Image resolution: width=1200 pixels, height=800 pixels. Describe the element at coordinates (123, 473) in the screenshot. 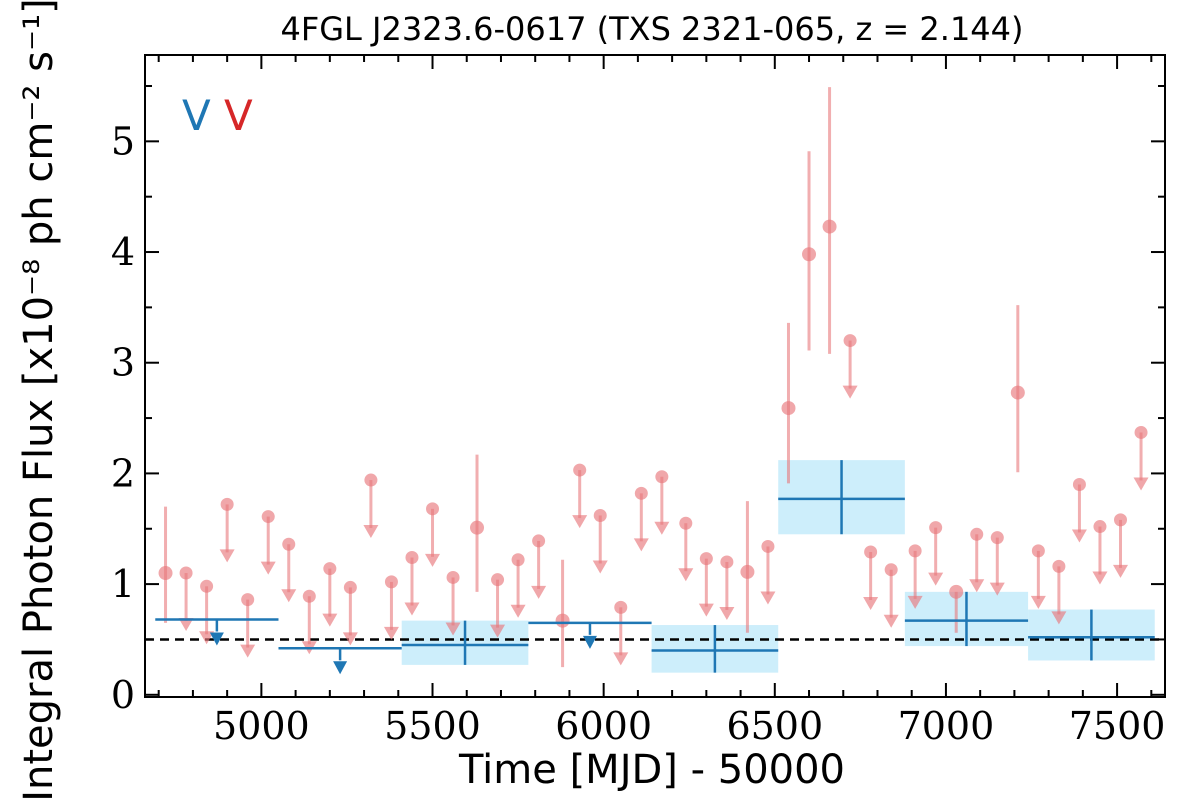

I see `y-tick-label: 2` at that location.